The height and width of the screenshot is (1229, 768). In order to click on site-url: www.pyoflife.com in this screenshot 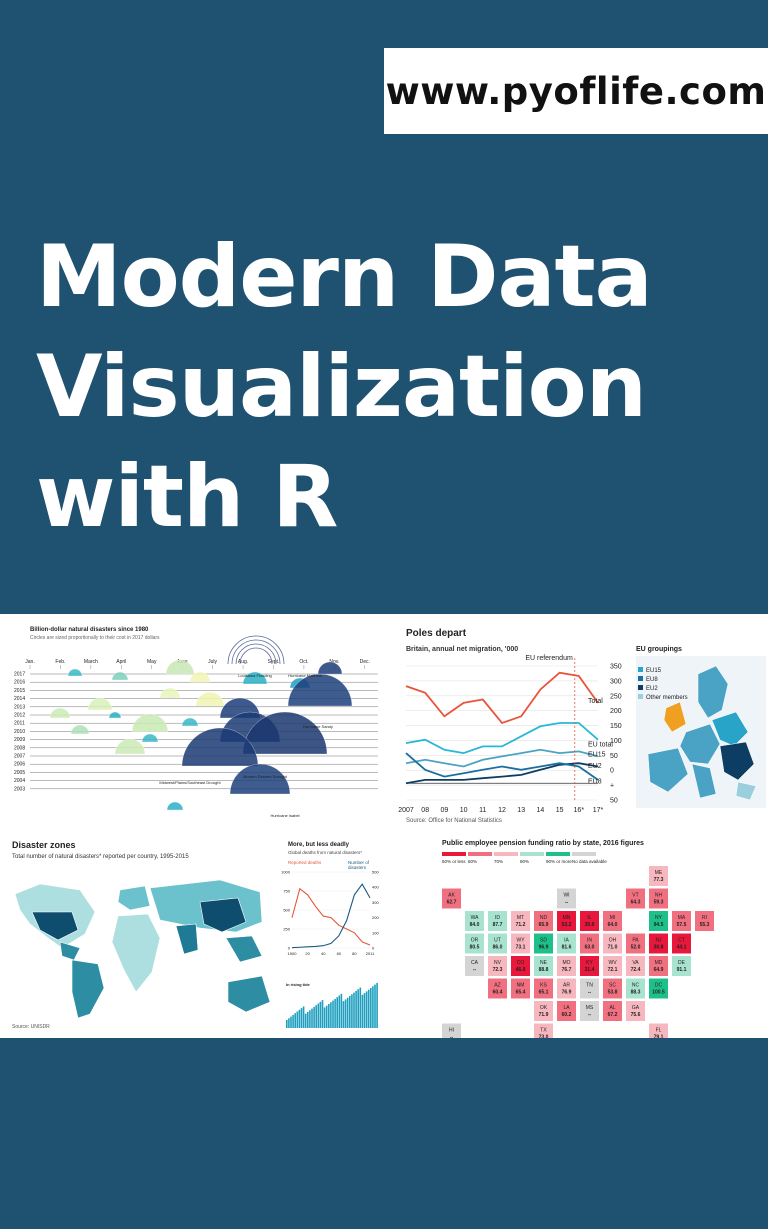, I will do `click(576, 91)`.